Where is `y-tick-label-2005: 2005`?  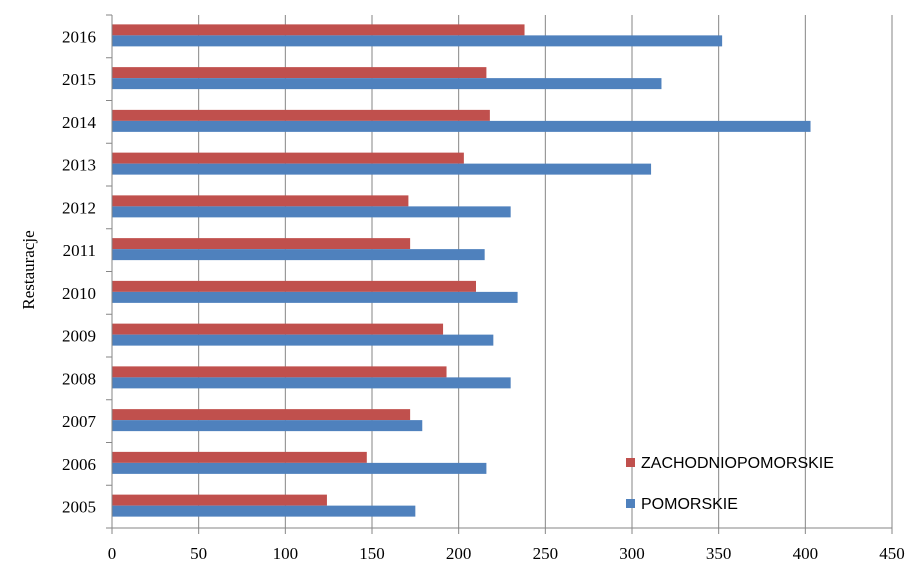
y-tick-label-2005: 2005 is located at coordinates (79, 507).